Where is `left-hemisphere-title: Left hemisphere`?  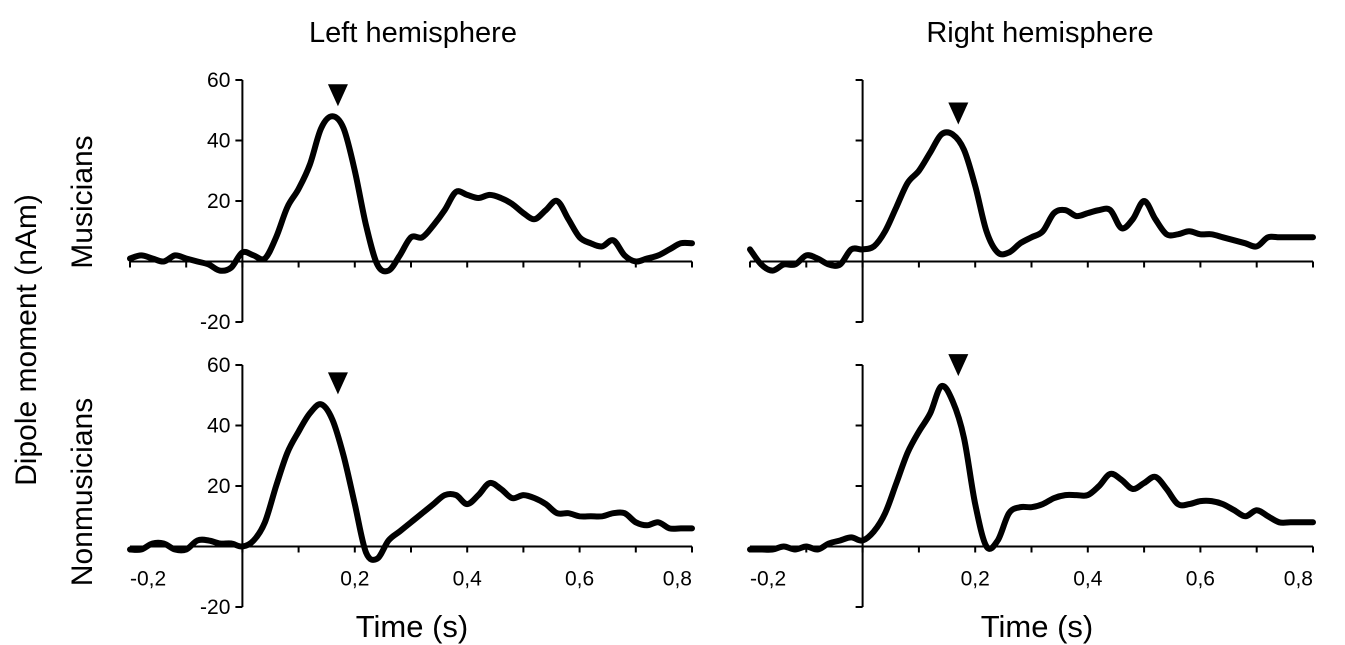
left-hemisphere-title: Left hemisphere is located at coordinates (413, 33).